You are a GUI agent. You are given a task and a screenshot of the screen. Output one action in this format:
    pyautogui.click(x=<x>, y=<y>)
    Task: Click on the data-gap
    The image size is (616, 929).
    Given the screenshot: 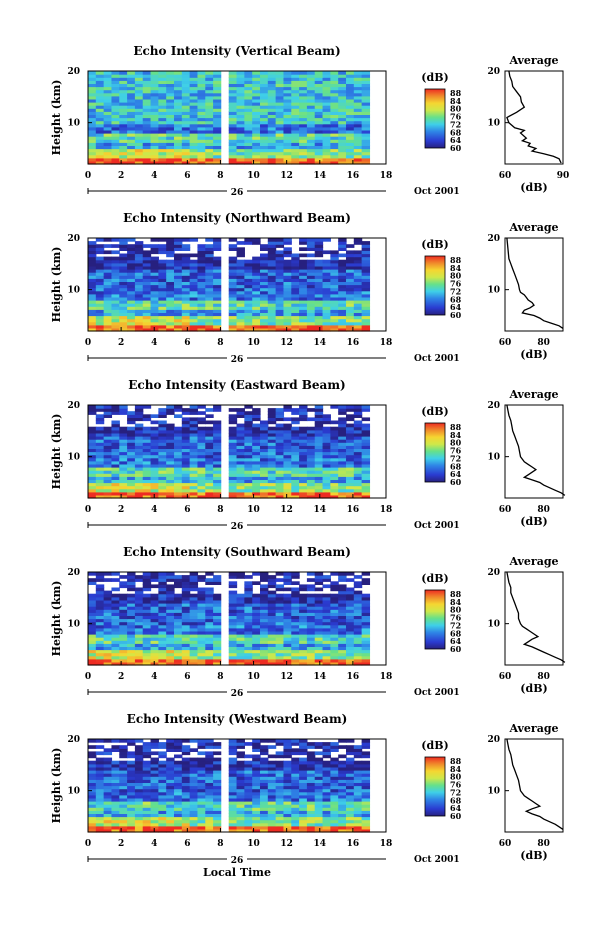 What is the action you would take?
    pyautogui.click(x=223, y=451)
    